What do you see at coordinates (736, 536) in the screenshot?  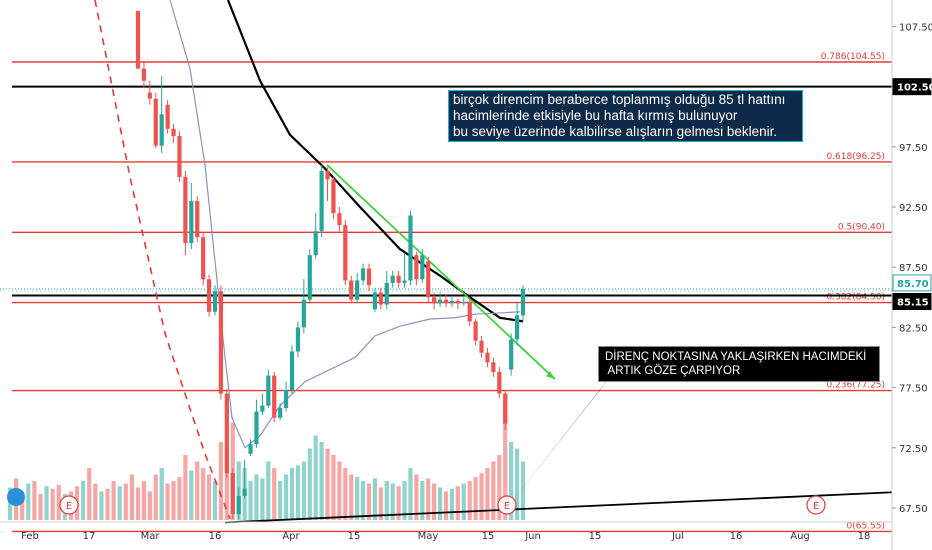 I see `time-tick-label: 16` at bounding box center [736, 536].